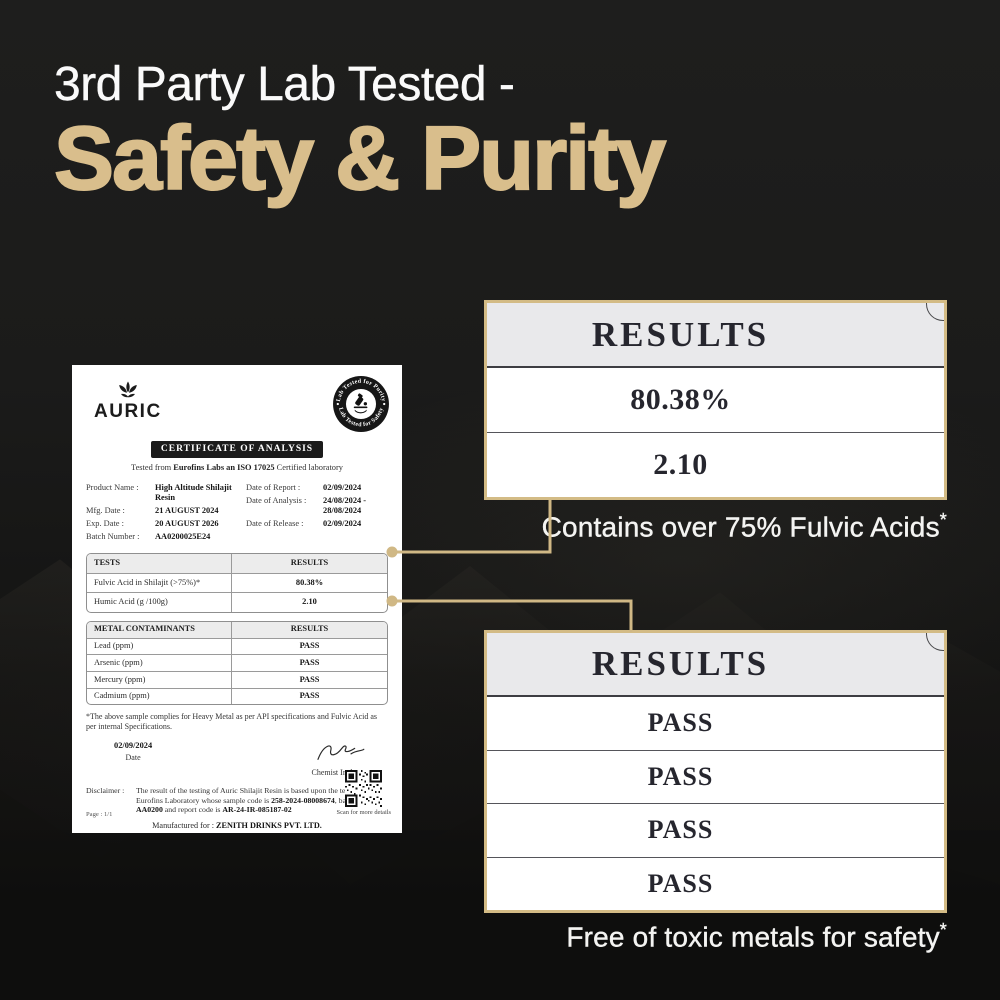 This screenshot has height=1000, width=1000. Describe the element at coordinates (680, 334) in the screenshot. I see `fulvic-results-header-label: RESULTS` at that location.